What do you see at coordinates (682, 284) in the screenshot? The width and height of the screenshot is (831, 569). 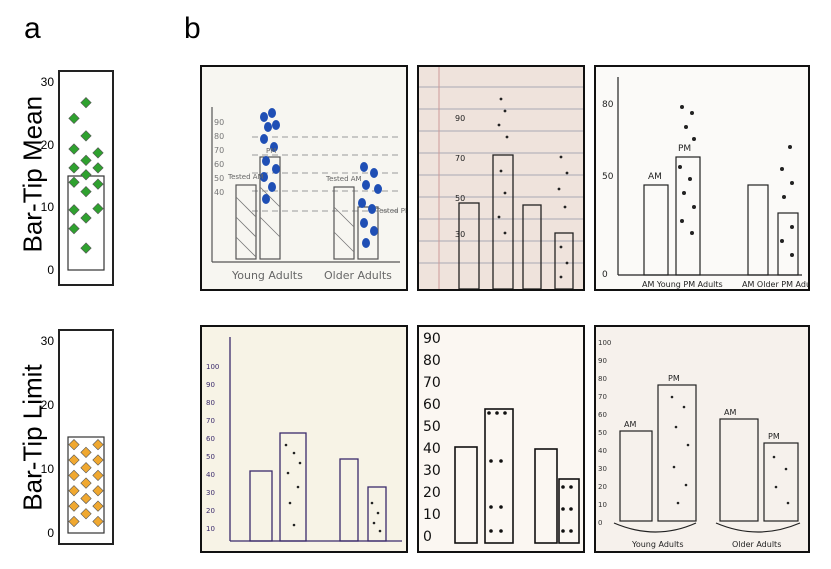 I see `sketch-3-group1-label: AM Young PM Adults` at bounding box center [682, 284].